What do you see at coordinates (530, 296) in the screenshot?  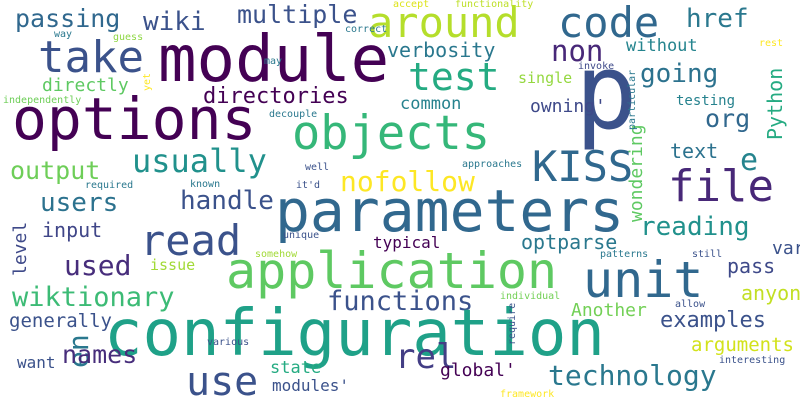 I see `word: individual` at bounding box center [530, 296].